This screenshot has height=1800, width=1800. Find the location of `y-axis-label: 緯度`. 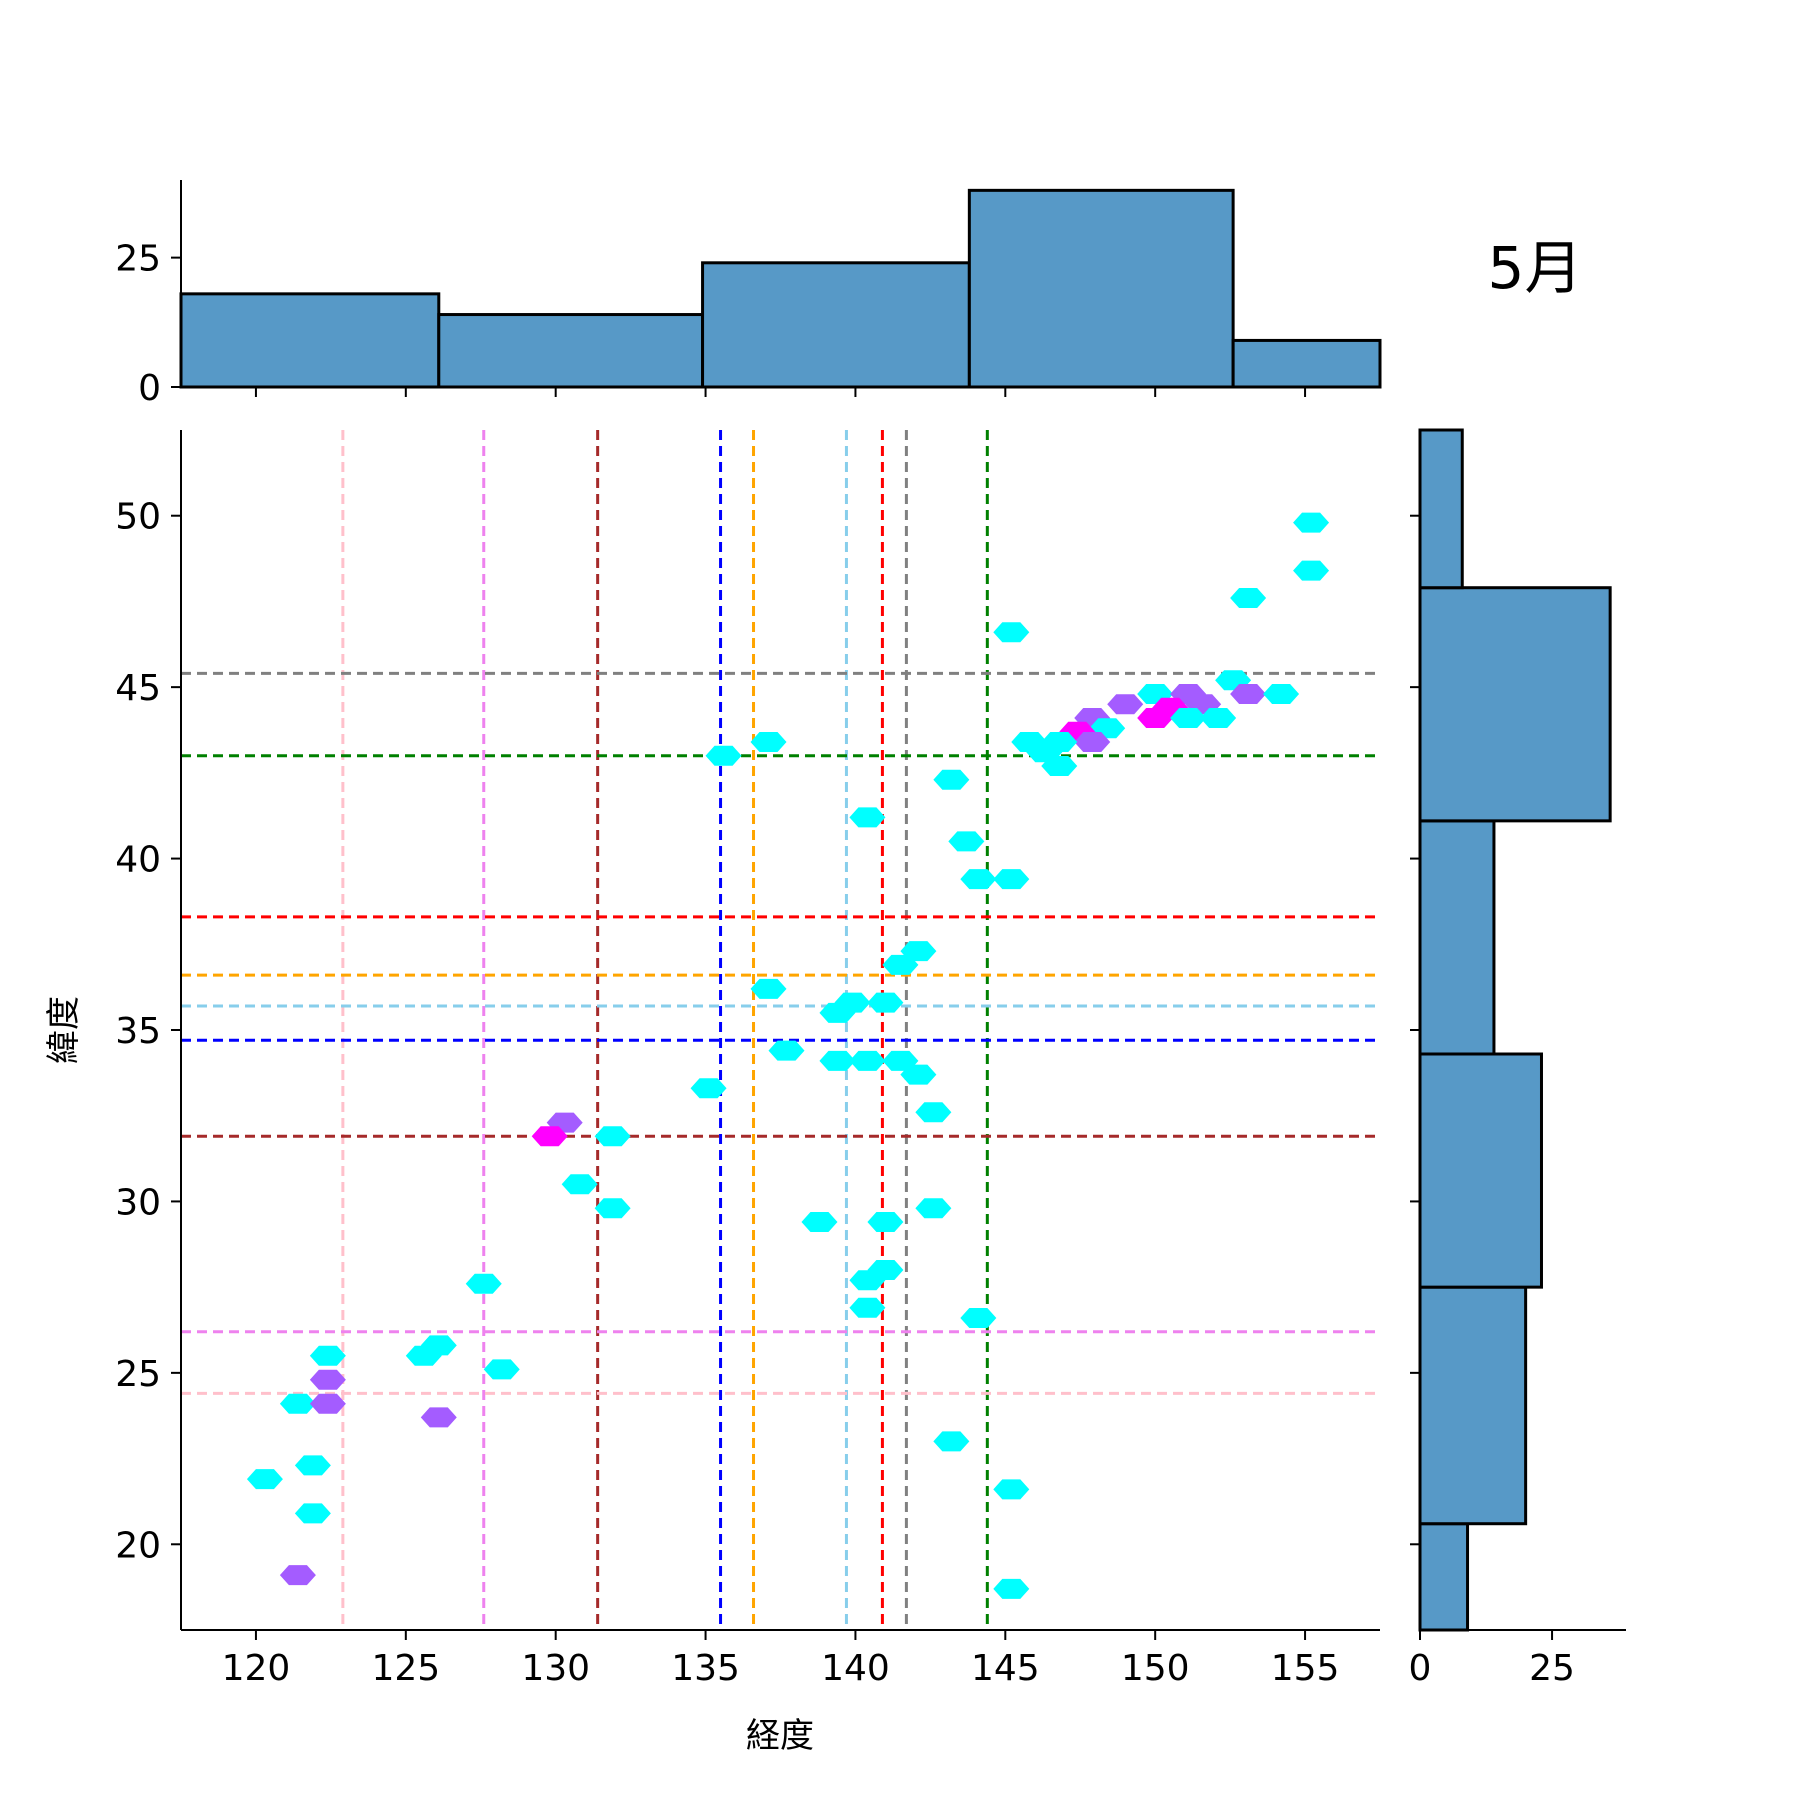

y-axis-label: 緯度 is located at coordinates (64, 1030).